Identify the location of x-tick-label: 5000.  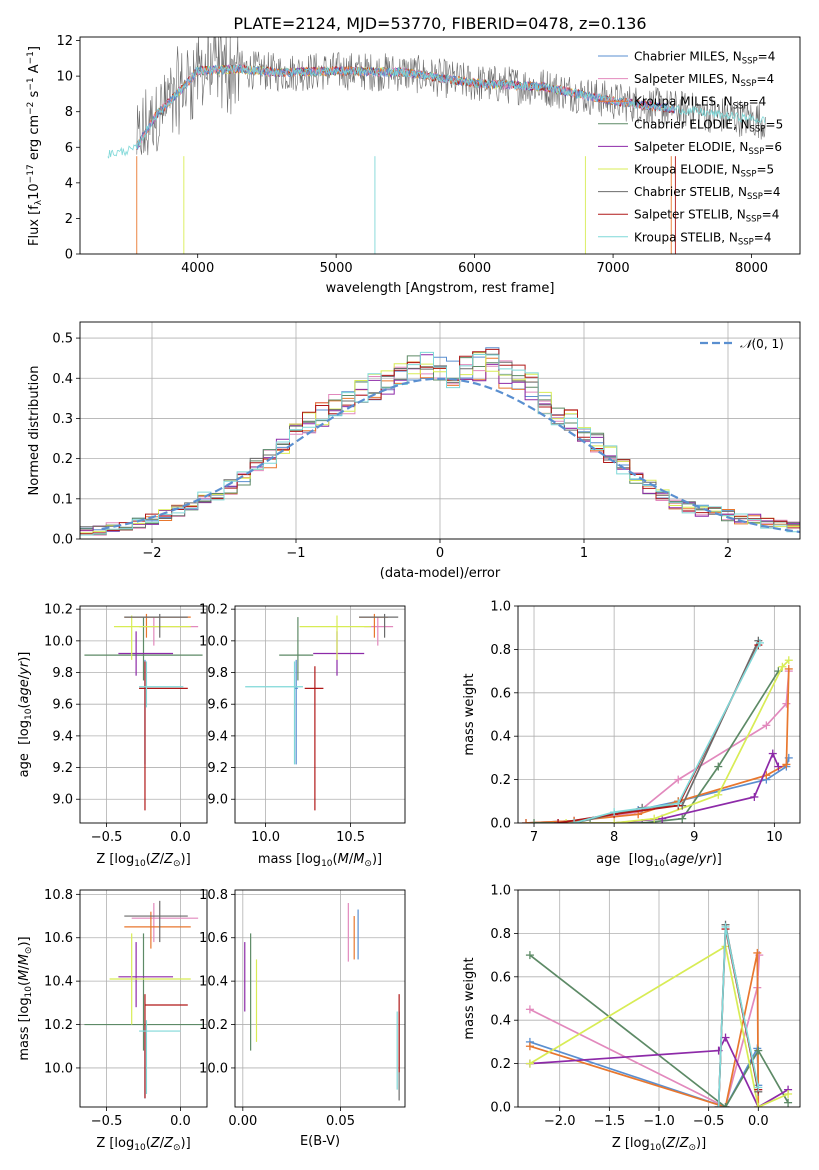
(336, 268).